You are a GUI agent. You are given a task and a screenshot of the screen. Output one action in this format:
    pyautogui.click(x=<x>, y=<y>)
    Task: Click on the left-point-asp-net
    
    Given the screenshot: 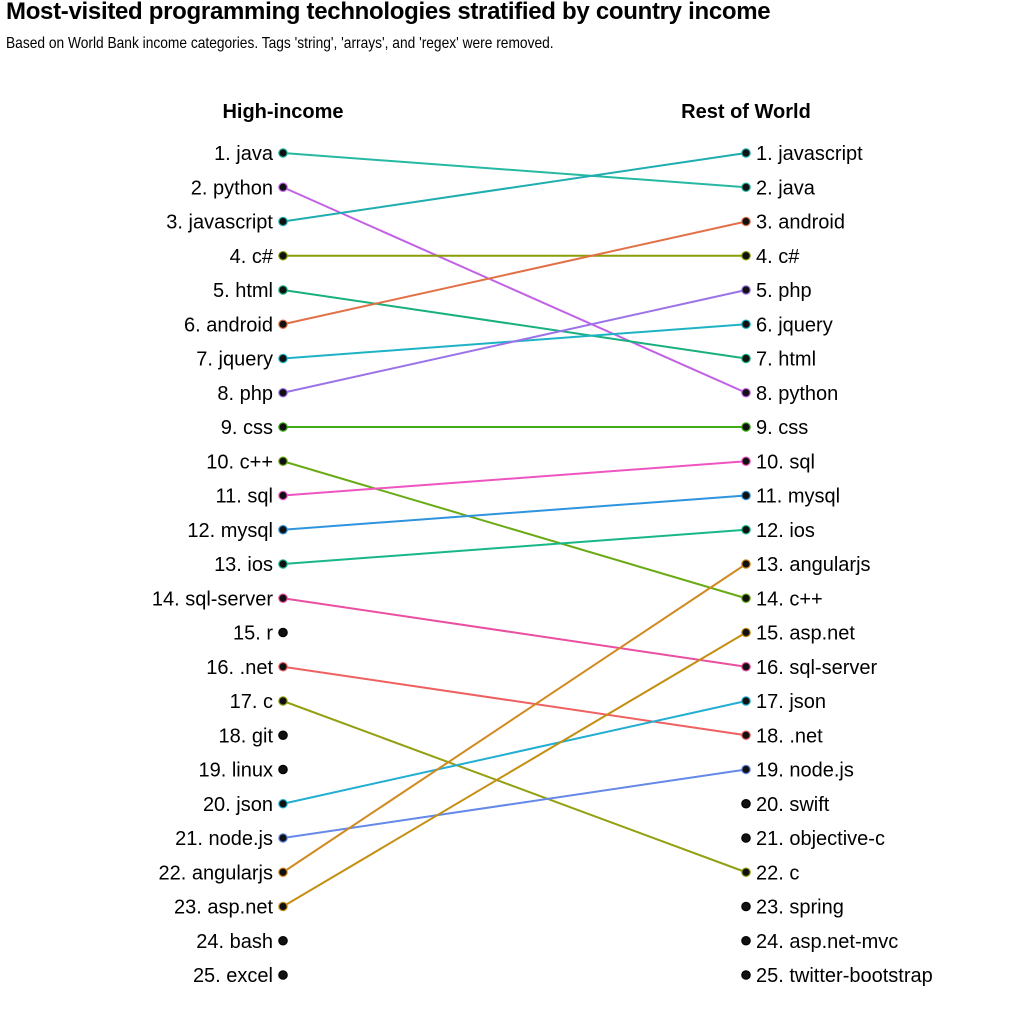 What is the action you would take?
    pyautogui.click(x=283, y=906)
    